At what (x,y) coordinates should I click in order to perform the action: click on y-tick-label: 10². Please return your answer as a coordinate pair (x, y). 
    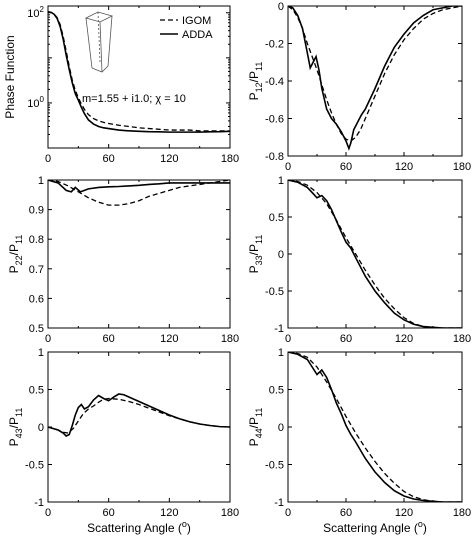
    Looking at the image, I should click on (35, 12).